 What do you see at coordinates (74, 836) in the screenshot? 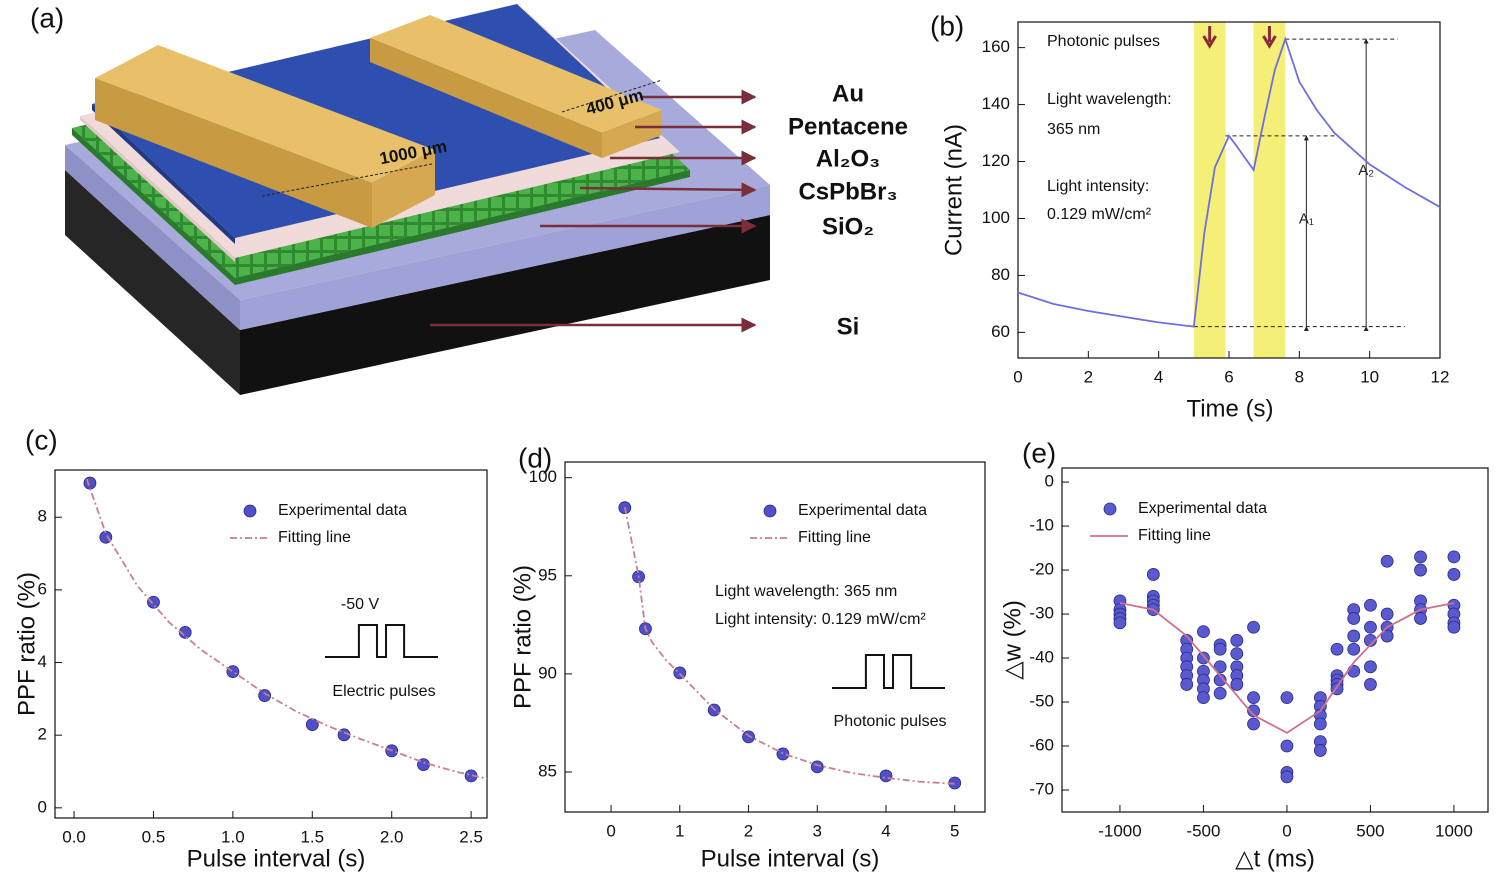
I see `x-tick-label: 0.0` at bounding box center [74, 836].